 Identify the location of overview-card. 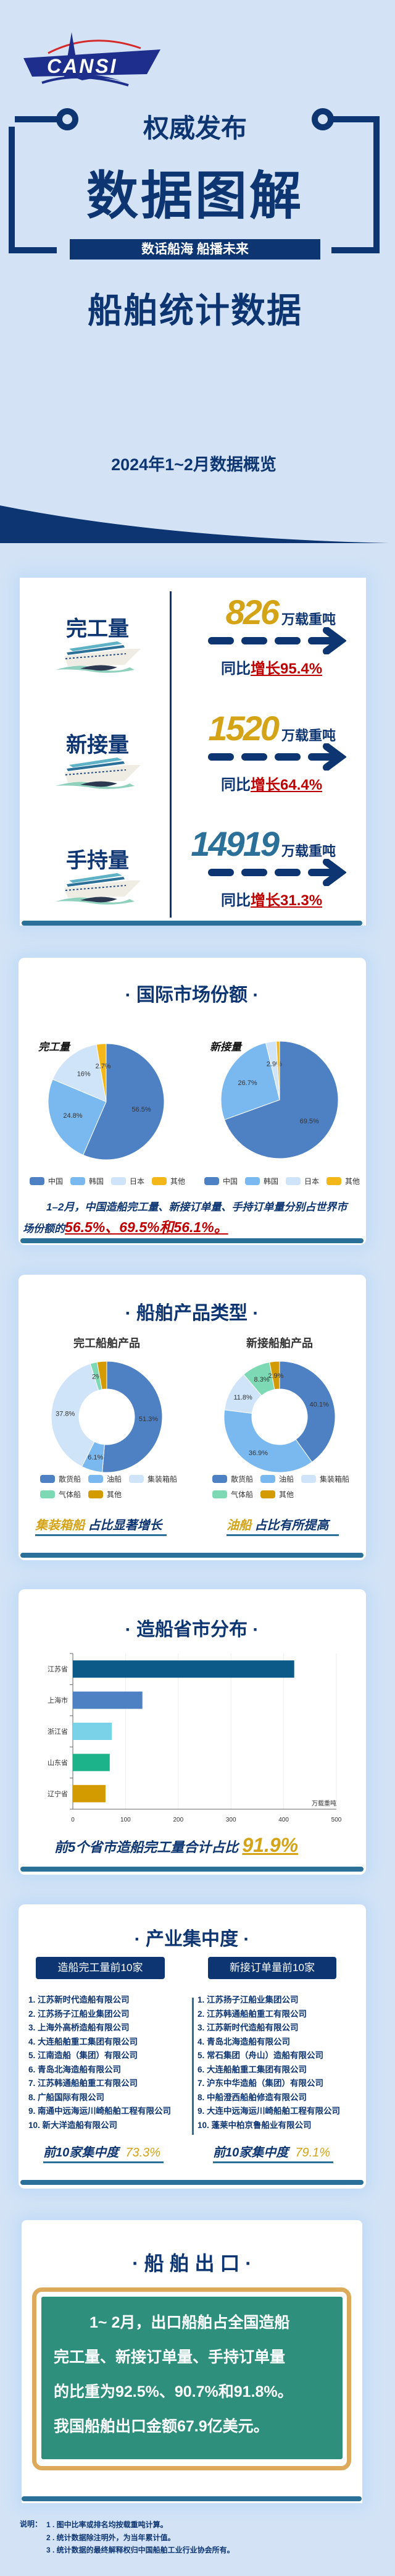
(193, 752).